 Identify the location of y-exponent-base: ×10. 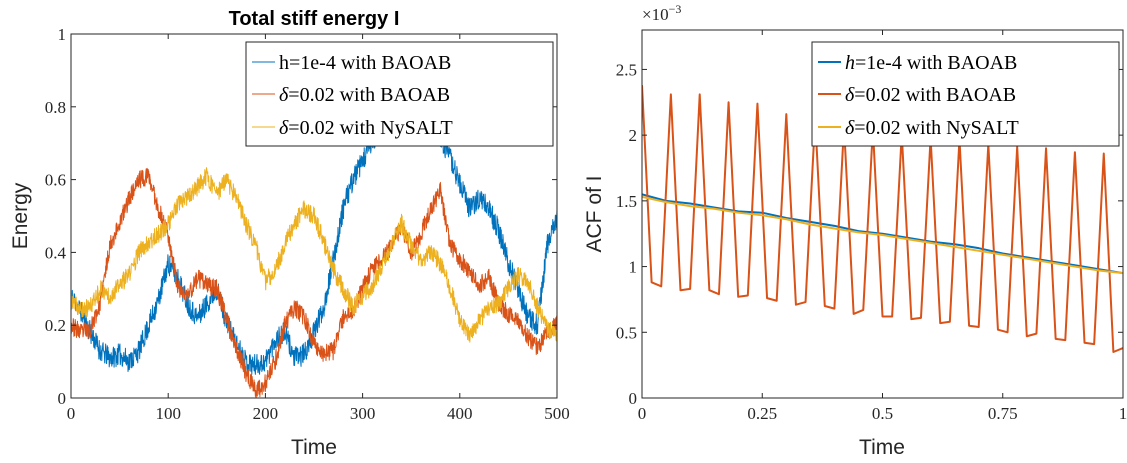
(655, 14).